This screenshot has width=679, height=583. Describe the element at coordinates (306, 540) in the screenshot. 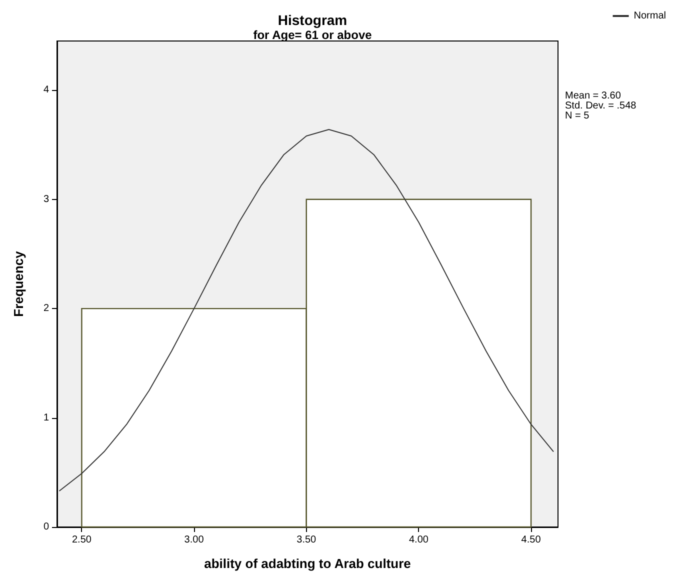

I see `x-tick-label: 3.50` at that location.